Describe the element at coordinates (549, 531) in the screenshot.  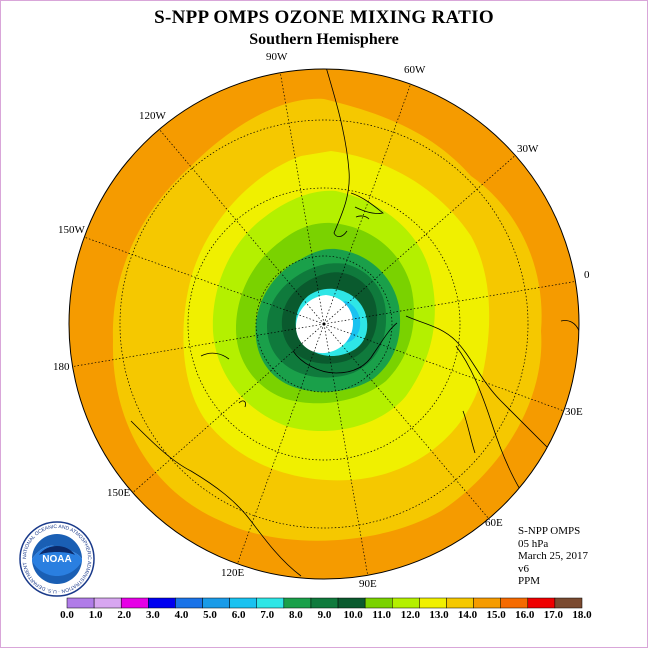
I see `info-instrument: S-NPP OMPS` at that location.